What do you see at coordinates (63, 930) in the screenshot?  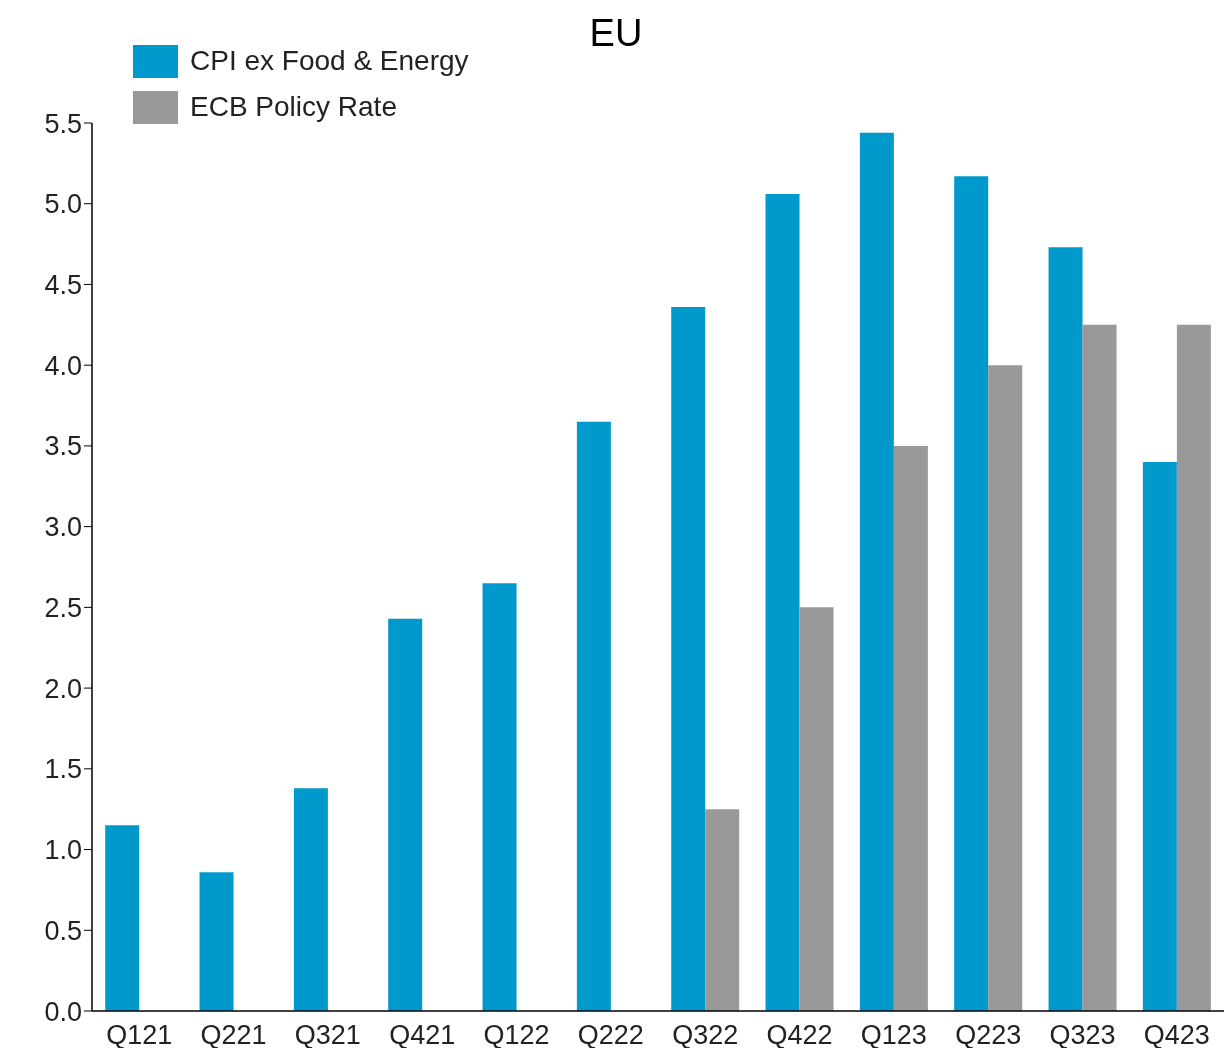 I see `y-tick-label: 0.5` at bounding box center [63, 930].